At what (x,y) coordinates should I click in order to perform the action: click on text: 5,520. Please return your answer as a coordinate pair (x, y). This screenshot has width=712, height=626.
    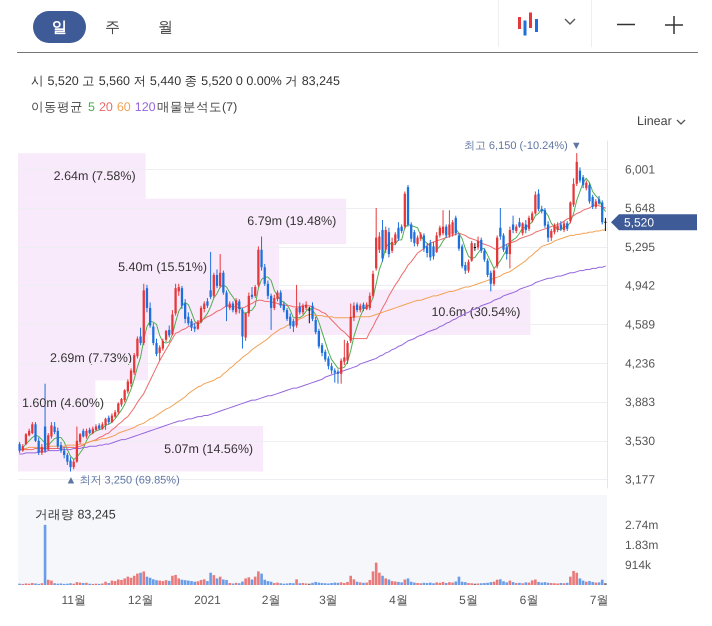
    Looking at the image, I should click on (639, 222).